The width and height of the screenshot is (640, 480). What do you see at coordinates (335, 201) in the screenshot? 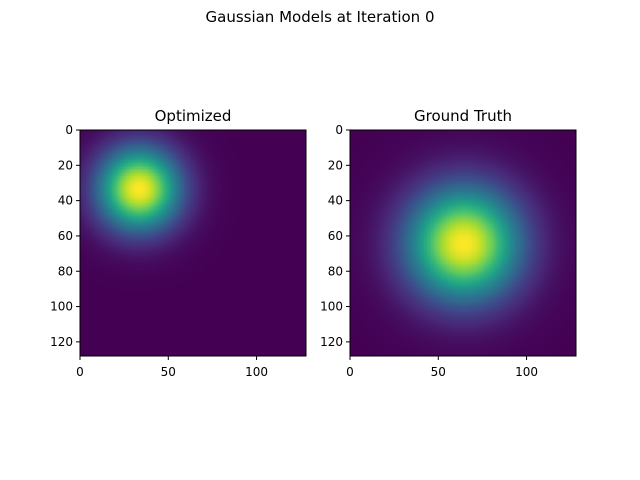
I see `y-tick-label-ground-truth: 40` at bounding box center [335, 201].